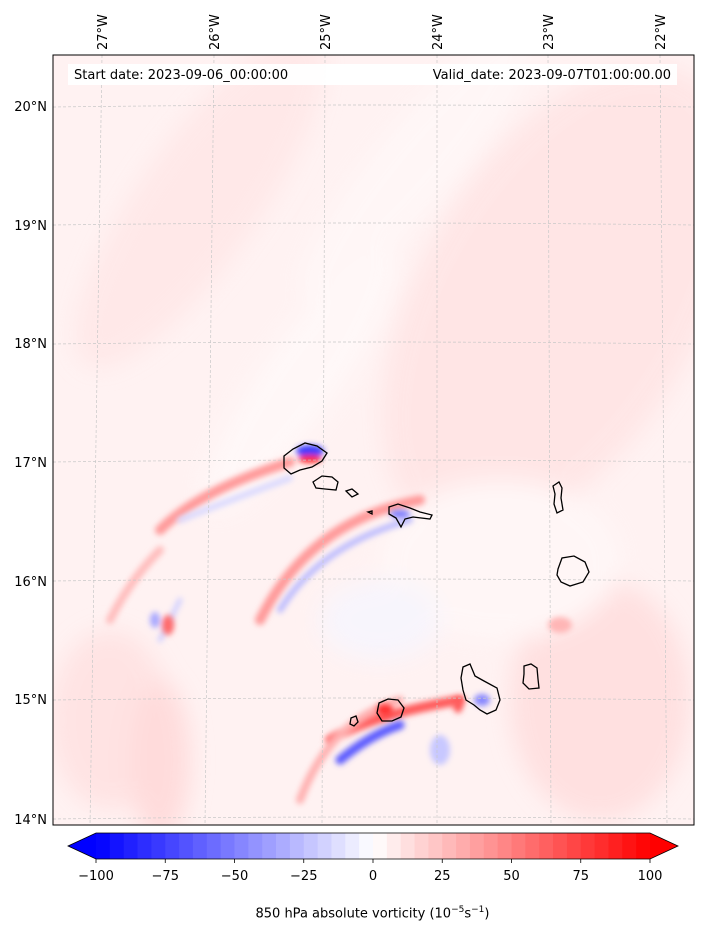  What do you see at coordinates (30, 344) in the screenshot?
I see `lat-label: 18°N` at bounding box center [30, 344].